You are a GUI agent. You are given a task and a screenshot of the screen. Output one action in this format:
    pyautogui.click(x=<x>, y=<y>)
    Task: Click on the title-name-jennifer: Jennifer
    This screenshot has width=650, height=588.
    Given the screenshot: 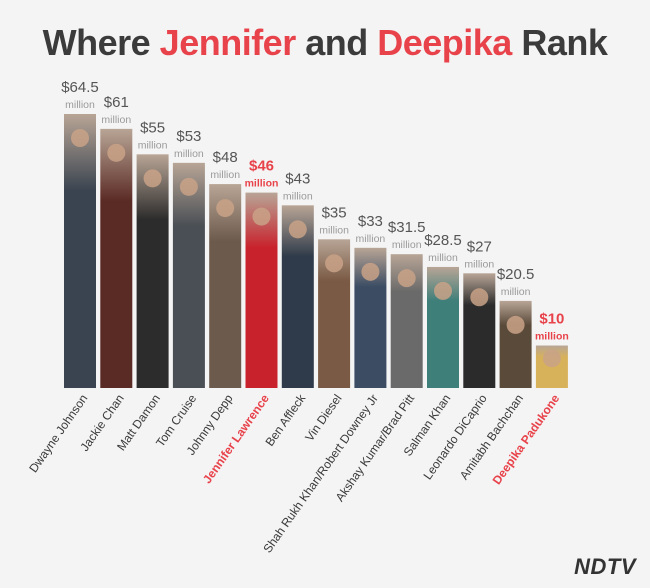 What is the action you would take?
    pyautogui.click(x=228, y=42)
    